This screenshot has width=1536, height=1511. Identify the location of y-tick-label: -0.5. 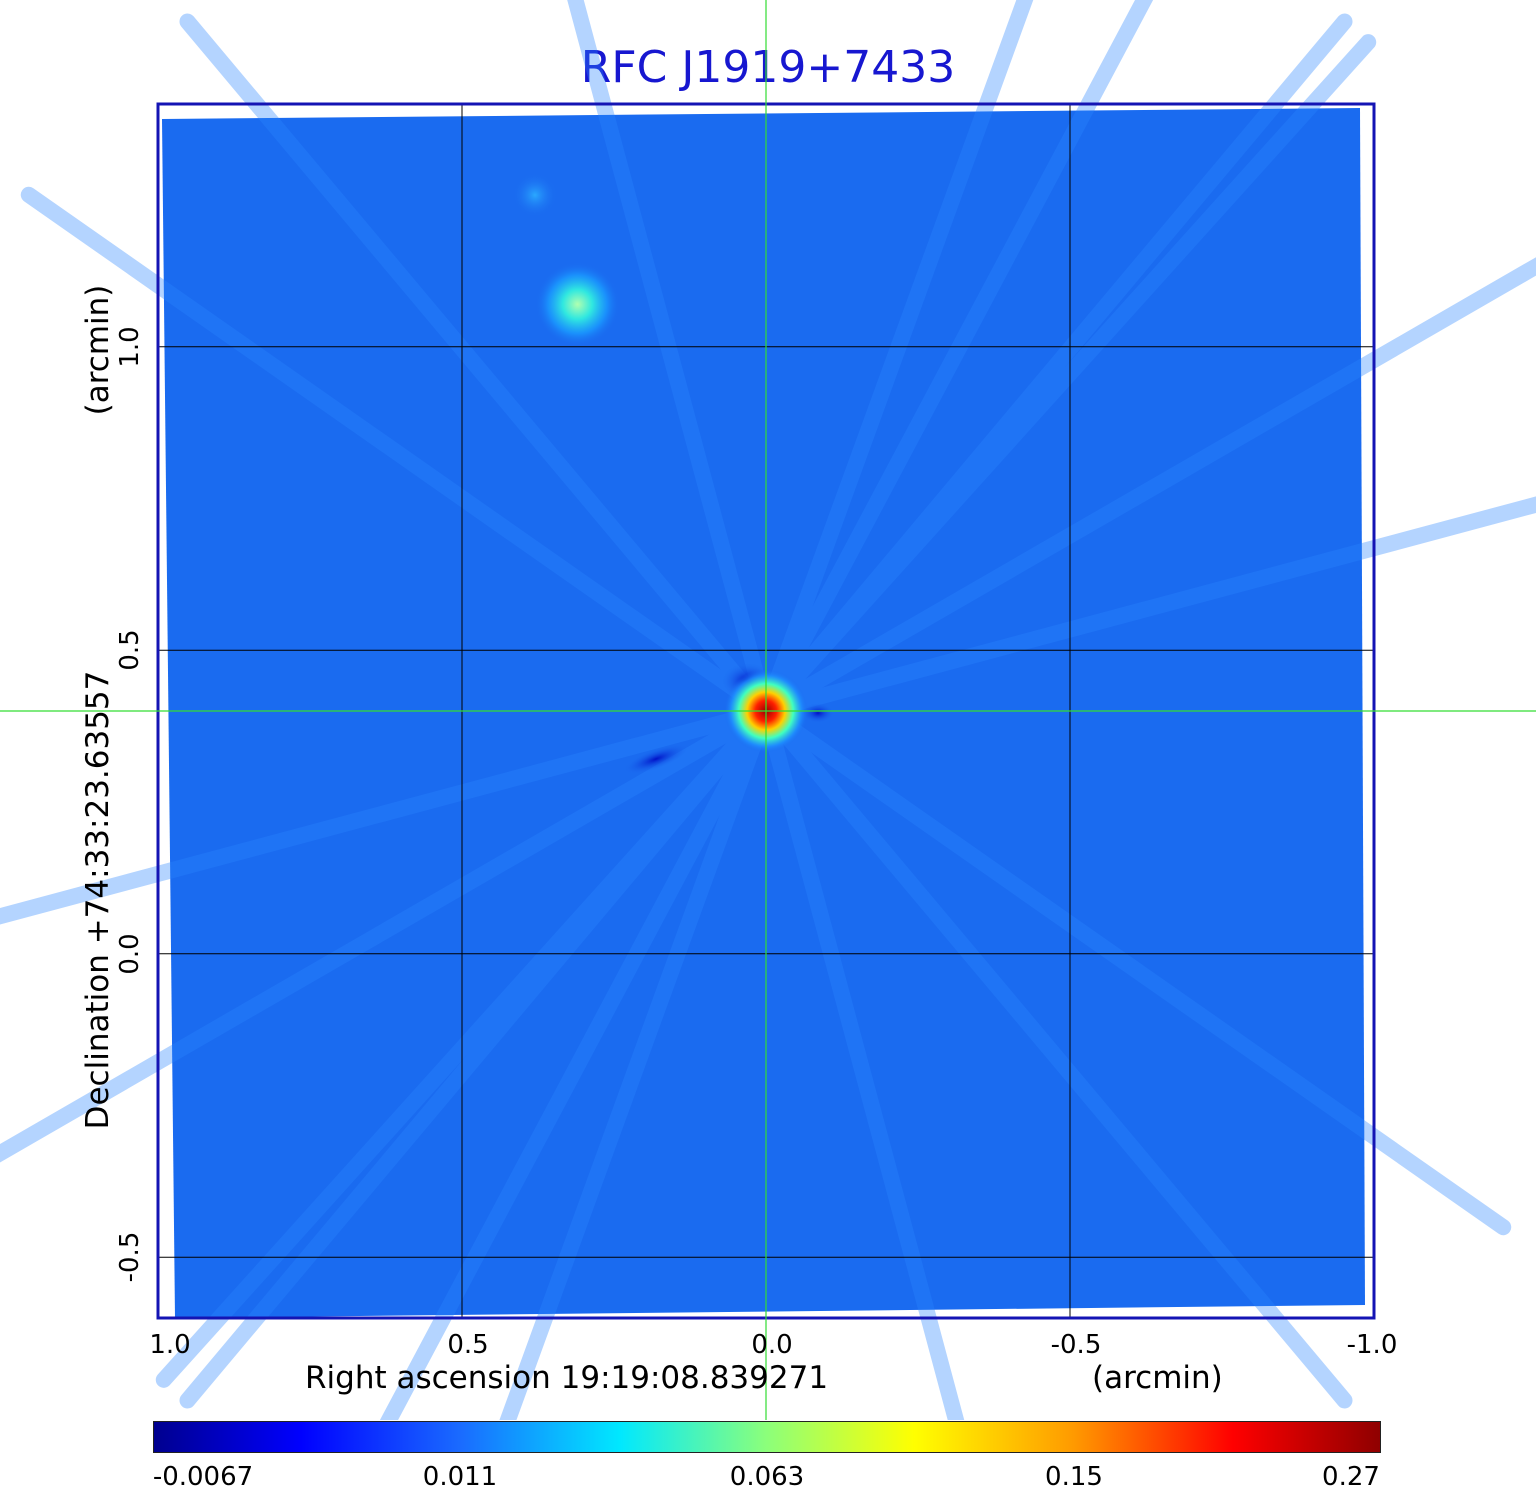
(130, 1257).